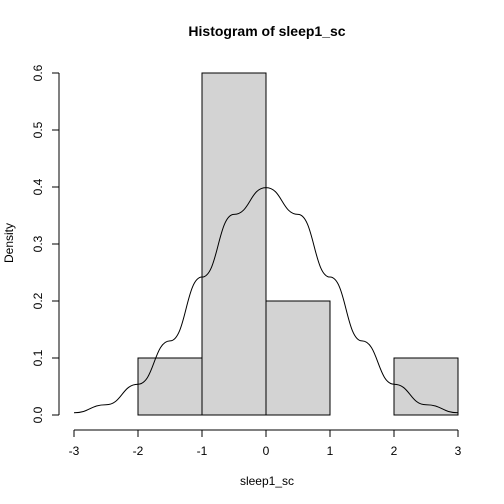 This screenshot has width=504, height=504. I want to click on x-tick-label: -1, so click(202, 451).